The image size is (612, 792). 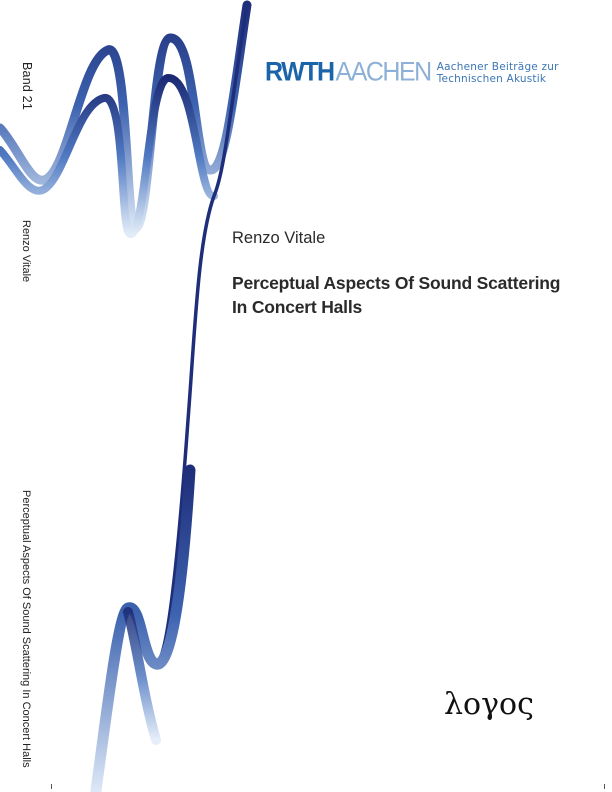 I want to click on wave-lower-bump, so click(x=143, y=628).